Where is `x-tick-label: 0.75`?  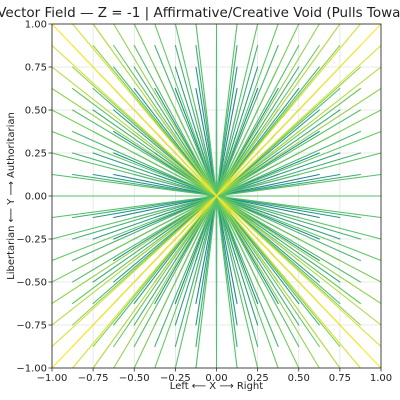 x-tick-label: 0.75 is located at coordinates (340, 378).